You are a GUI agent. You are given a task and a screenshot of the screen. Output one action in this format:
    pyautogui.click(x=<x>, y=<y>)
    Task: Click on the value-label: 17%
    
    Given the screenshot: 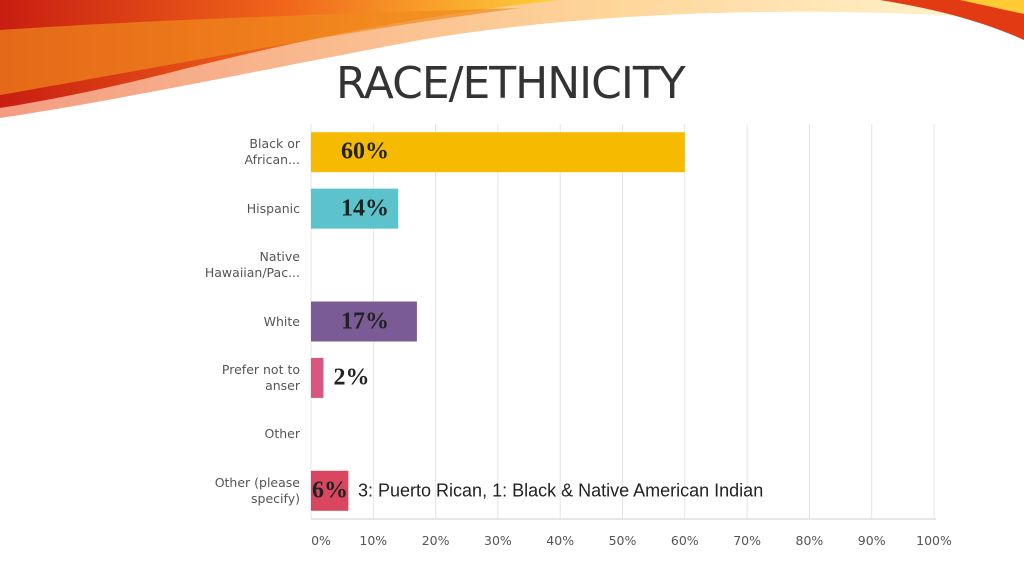 What is the action you would take?
    pyautogui.click(x=365, y=321)
    